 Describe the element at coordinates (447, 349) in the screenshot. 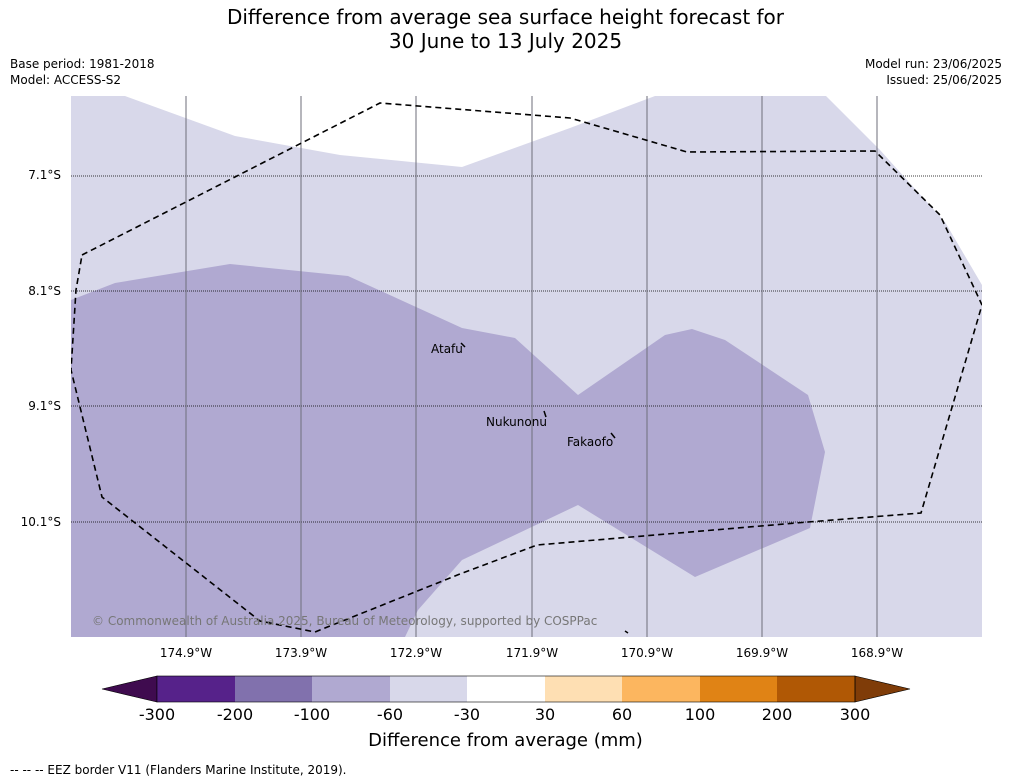

I see `place-label-atafu: Atafu` at that location.